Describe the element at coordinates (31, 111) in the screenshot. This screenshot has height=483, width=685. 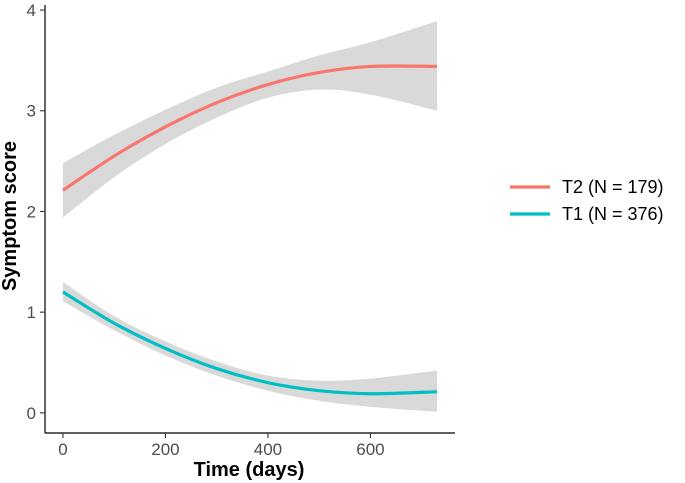
I see `y-tick-label: 3` at that location.